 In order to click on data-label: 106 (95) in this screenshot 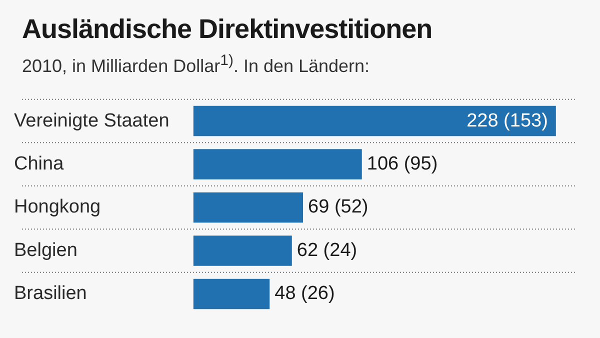, I will do `click(402, 163)`.